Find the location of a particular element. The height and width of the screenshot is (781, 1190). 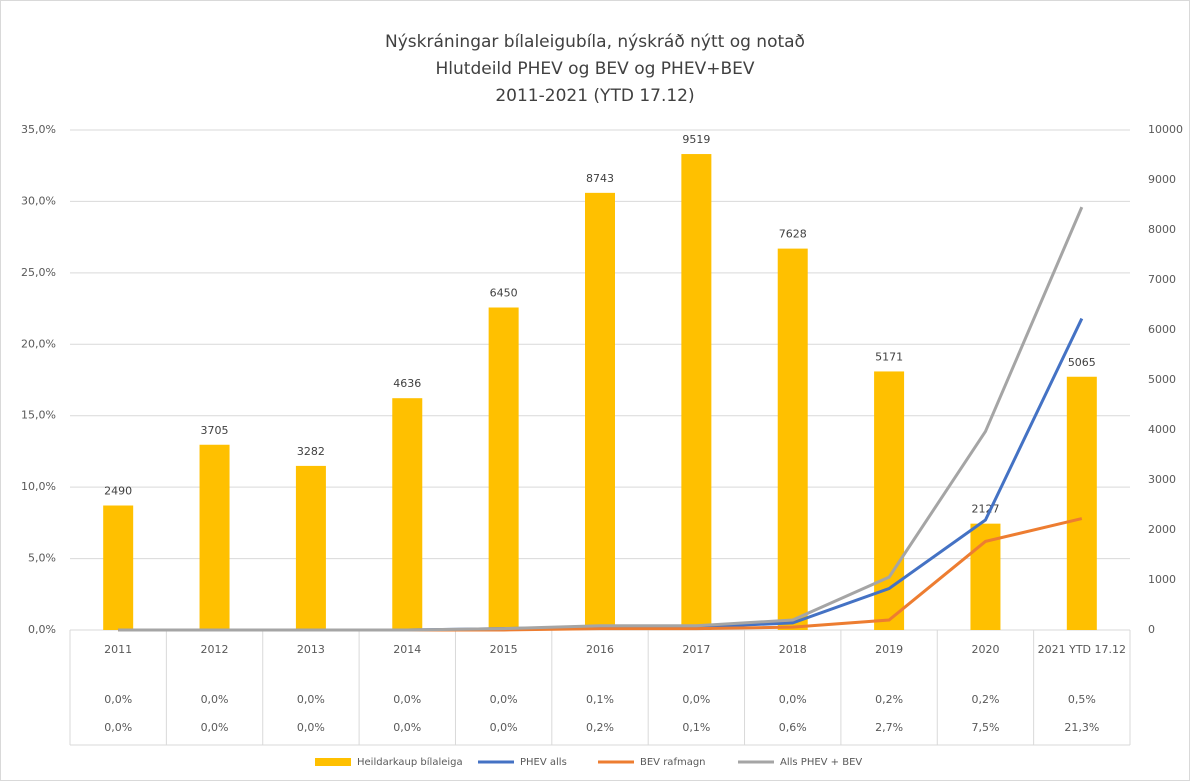

legend-label: Heildarkaup bílaleiga is located at coordinates (410, 762).